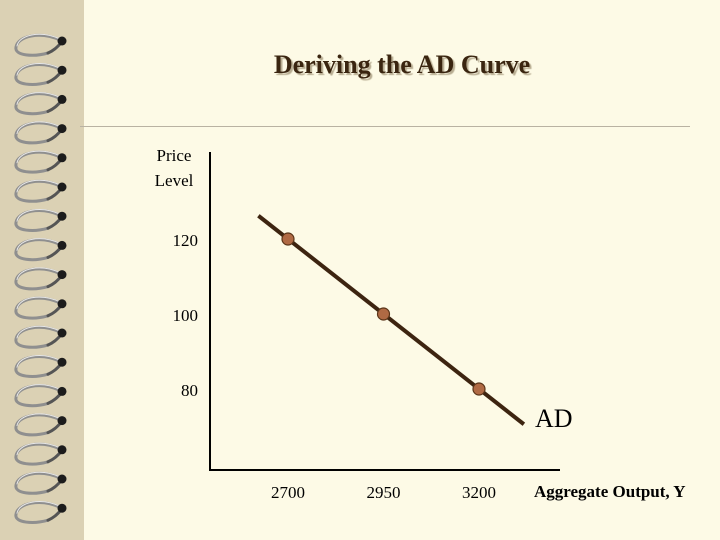 This screenshot has width=720, height=540. Describe the element at coordinates (384, 492) in the screenshot. I see `x-tick-label: 2950` at that location.